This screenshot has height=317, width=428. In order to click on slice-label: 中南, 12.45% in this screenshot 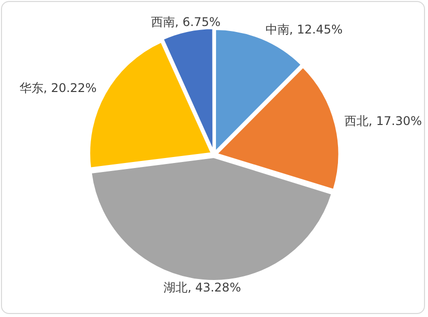, I will do `click(304, 29)`.